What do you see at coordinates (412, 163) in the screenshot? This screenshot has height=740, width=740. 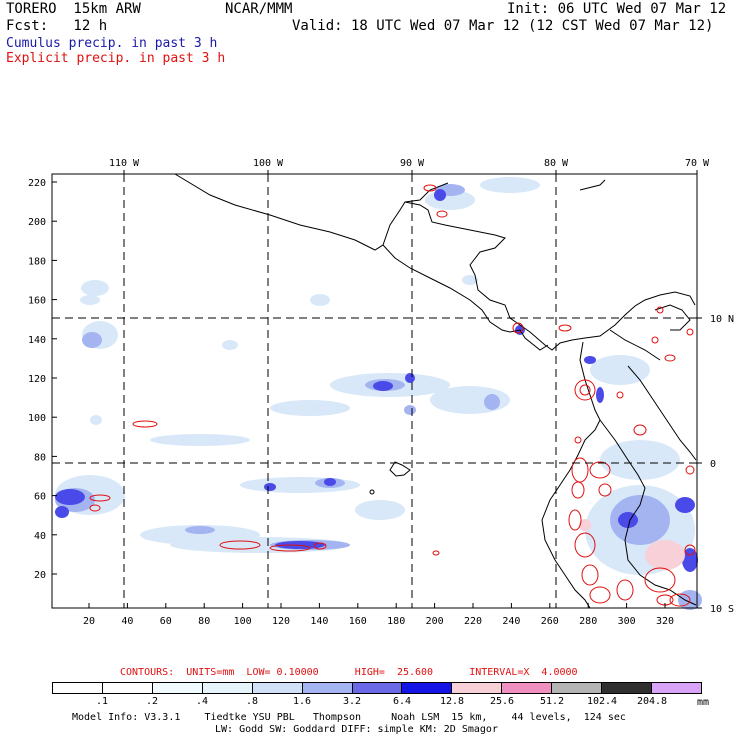 I see `lon-label: 90 W` at bounding box center [412, 163].